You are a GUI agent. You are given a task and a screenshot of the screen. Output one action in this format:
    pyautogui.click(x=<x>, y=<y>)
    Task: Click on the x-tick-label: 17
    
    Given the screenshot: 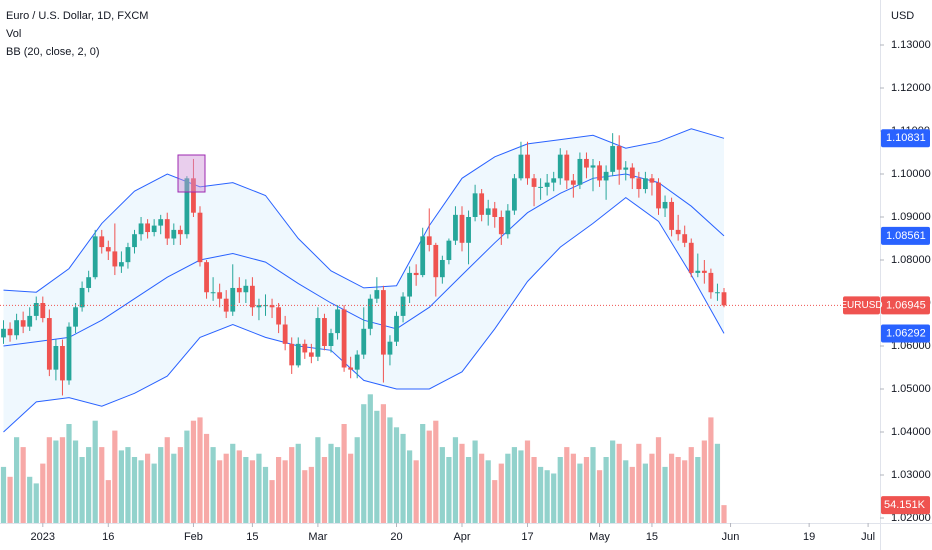 What is the action you would take?
    pyautogui.click(x=527, y=537)
    